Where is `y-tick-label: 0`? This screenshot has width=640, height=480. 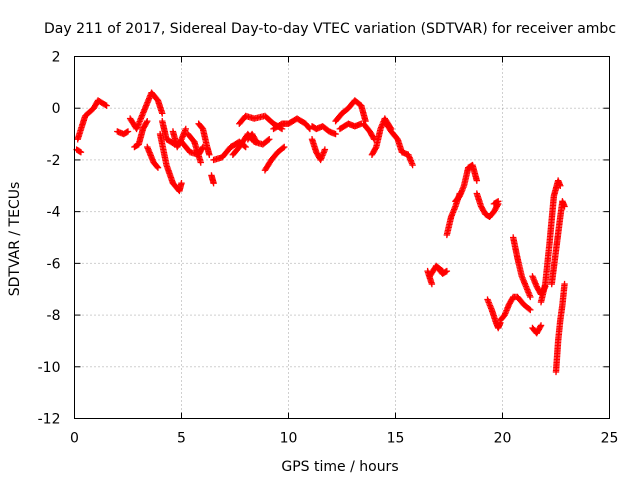
y-tick-label: 0 is located at coordinates (56, 109).